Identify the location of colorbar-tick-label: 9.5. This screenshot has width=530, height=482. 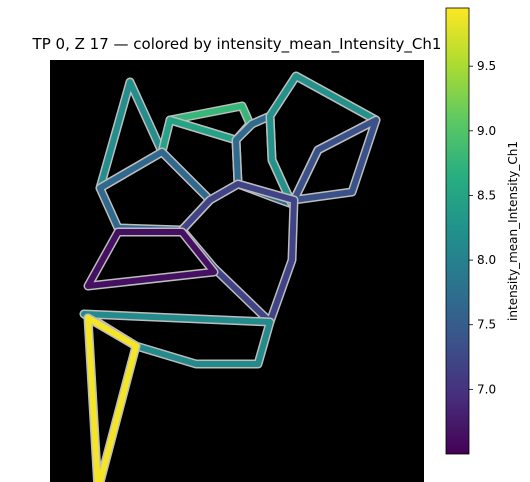
(486, 66).